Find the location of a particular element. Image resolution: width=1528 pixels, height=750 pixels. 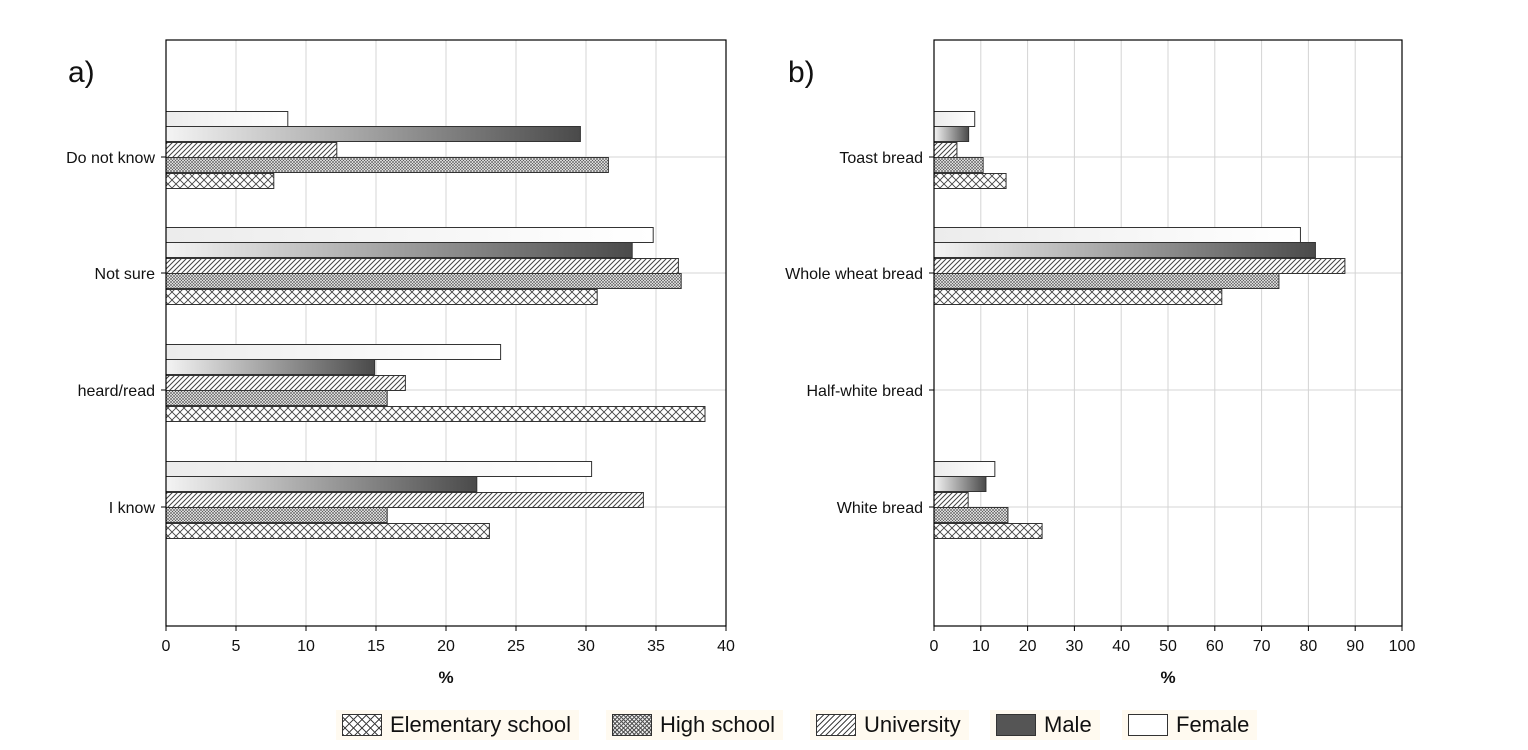

legend-item-high-school: High school is located at coordinates (694, 725).